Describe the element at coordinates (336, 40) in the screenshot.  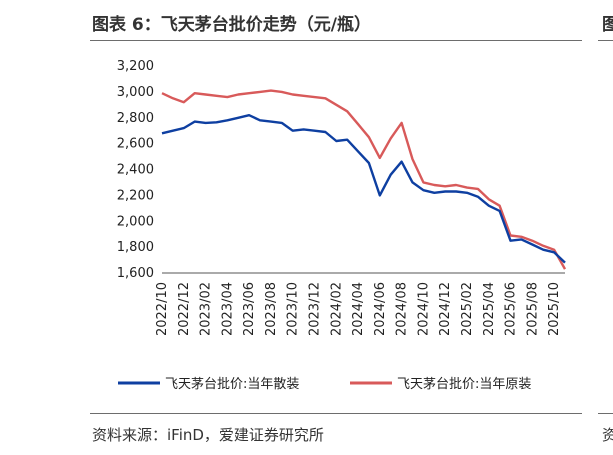
I see `top-divider` at that location.